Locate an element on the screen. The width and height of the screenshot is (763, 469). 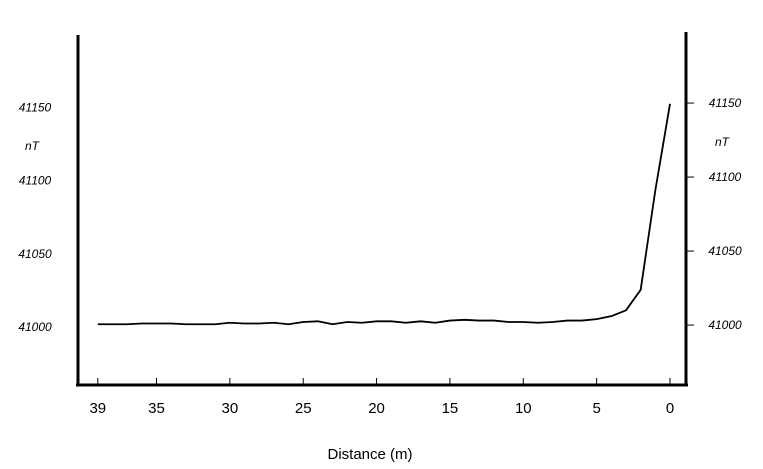
x-axis-label: Distance (m) is located at coordinates (369, 454).